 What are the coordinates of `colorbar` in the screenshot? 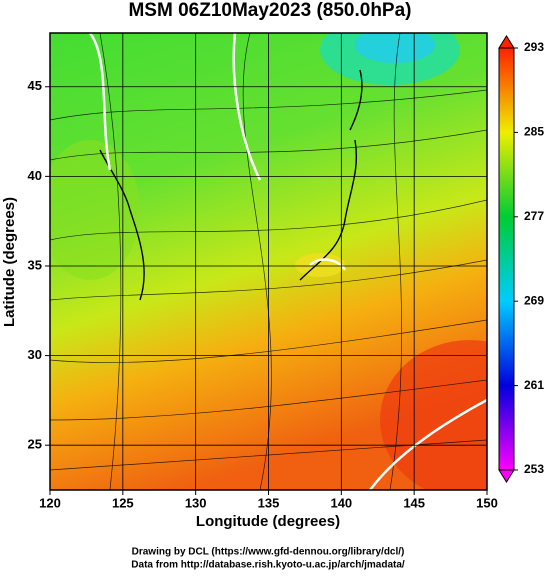 It's located at (506, 259).